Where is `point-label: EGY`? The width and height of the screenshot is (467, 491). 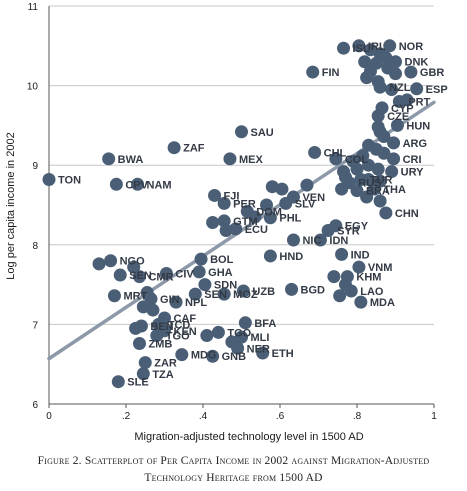 point-label: EGY is located at coordinates (357, 227).